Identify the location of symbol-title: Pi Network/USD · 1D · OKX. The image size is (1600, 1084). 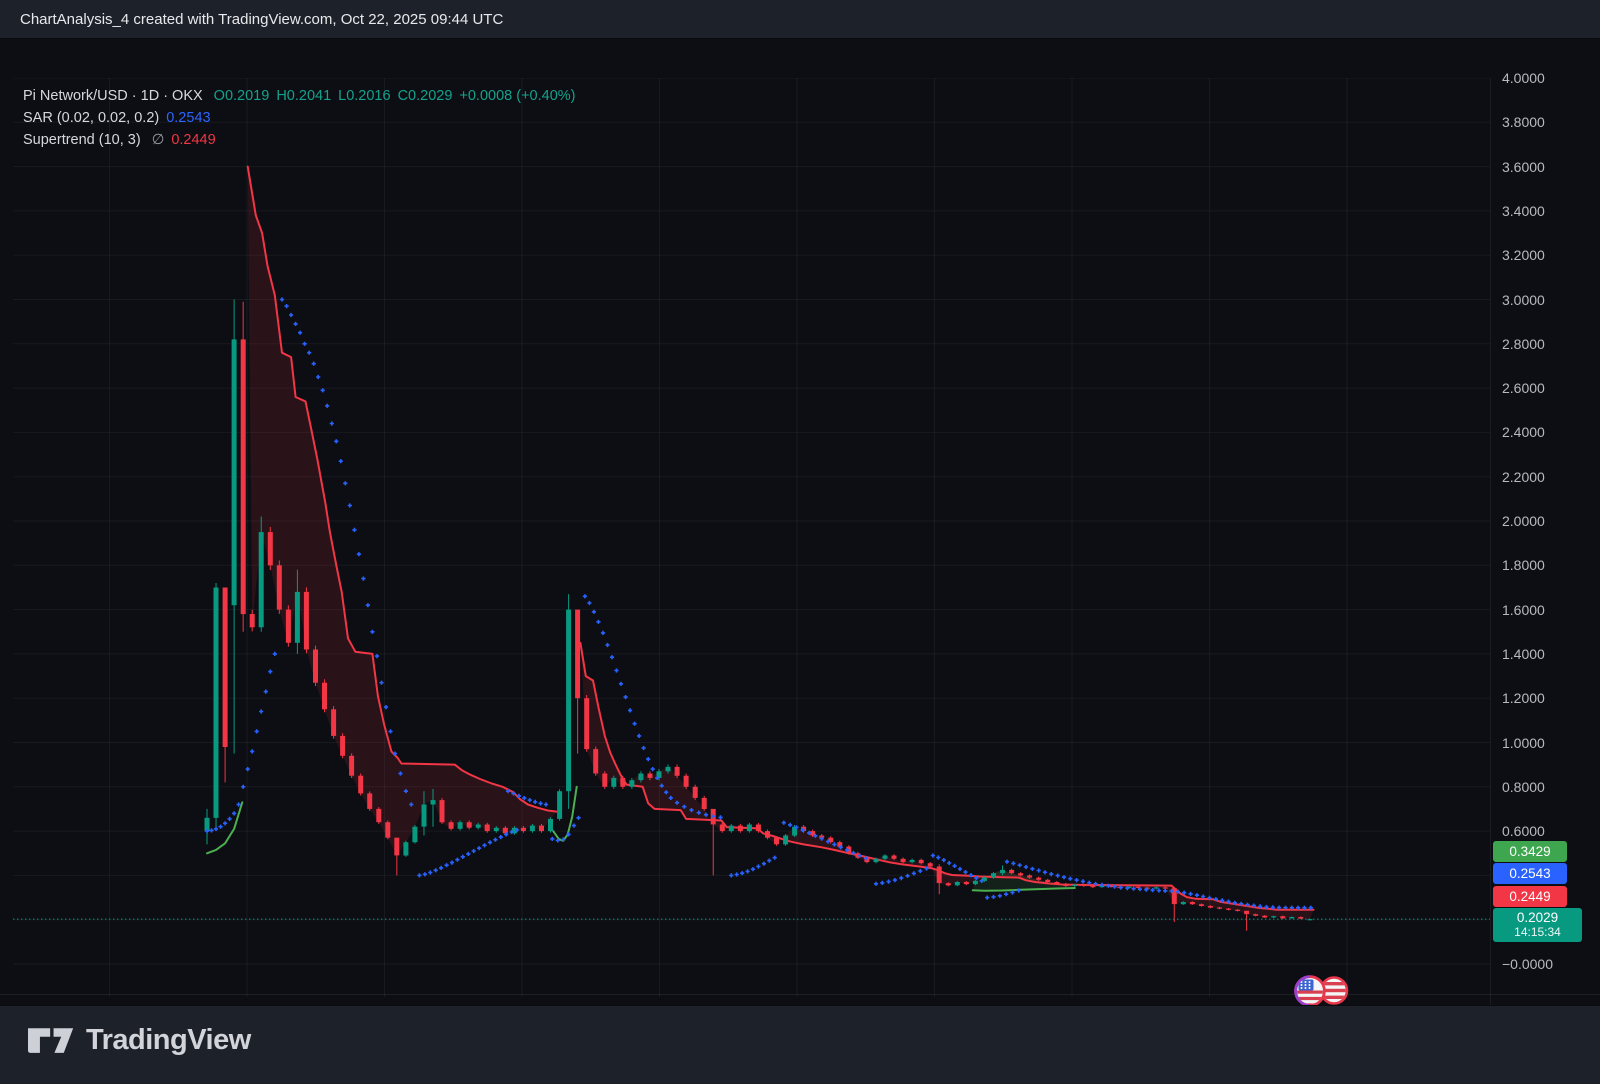
(113, 96).